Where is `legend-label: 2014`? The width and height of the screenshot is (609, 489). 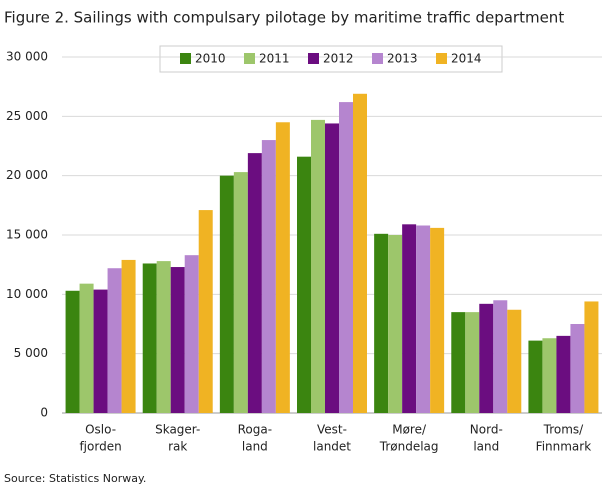 legend-label: 2014 is located at coordinates (466, 59).